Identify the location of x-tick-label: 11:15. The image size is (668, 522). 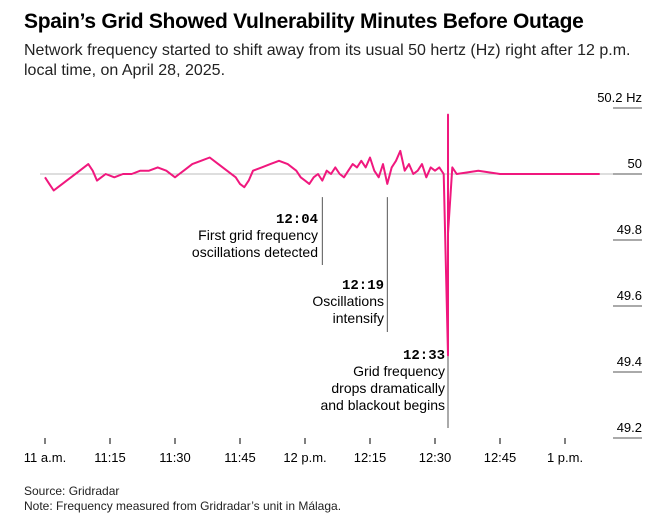
(110, 457).